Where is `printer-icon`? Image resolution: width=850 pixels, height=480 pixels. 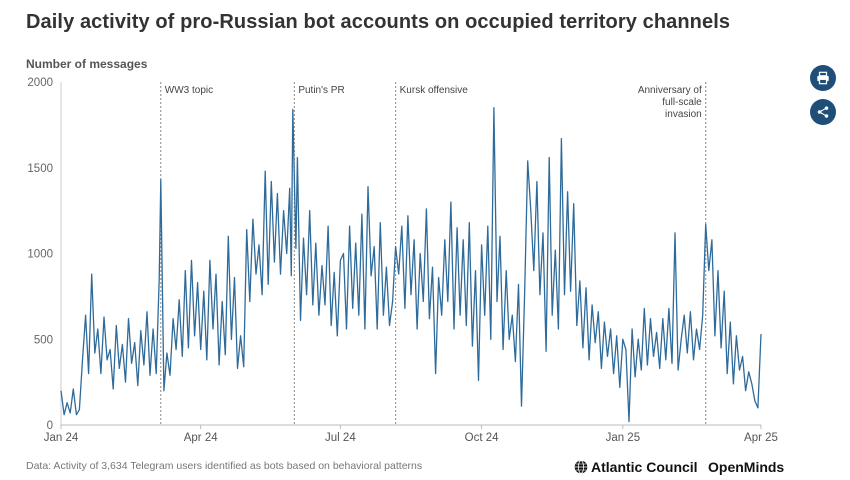
printer-icon is located at coordinates (823, 78).